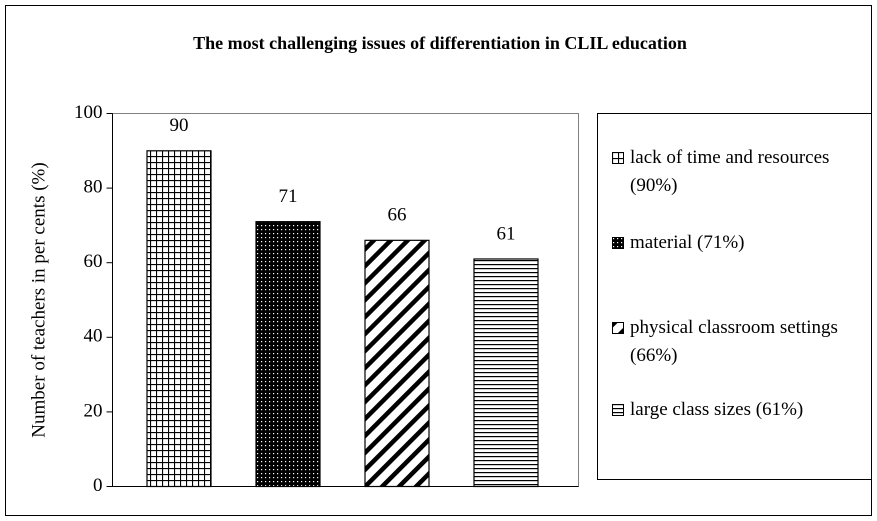 The height and width of the screenshot is (521, 877). What do you see at coordinates (93, 186) in the screenshot?
I see `y-tick-label: 80` at bounding box center [93, 186].